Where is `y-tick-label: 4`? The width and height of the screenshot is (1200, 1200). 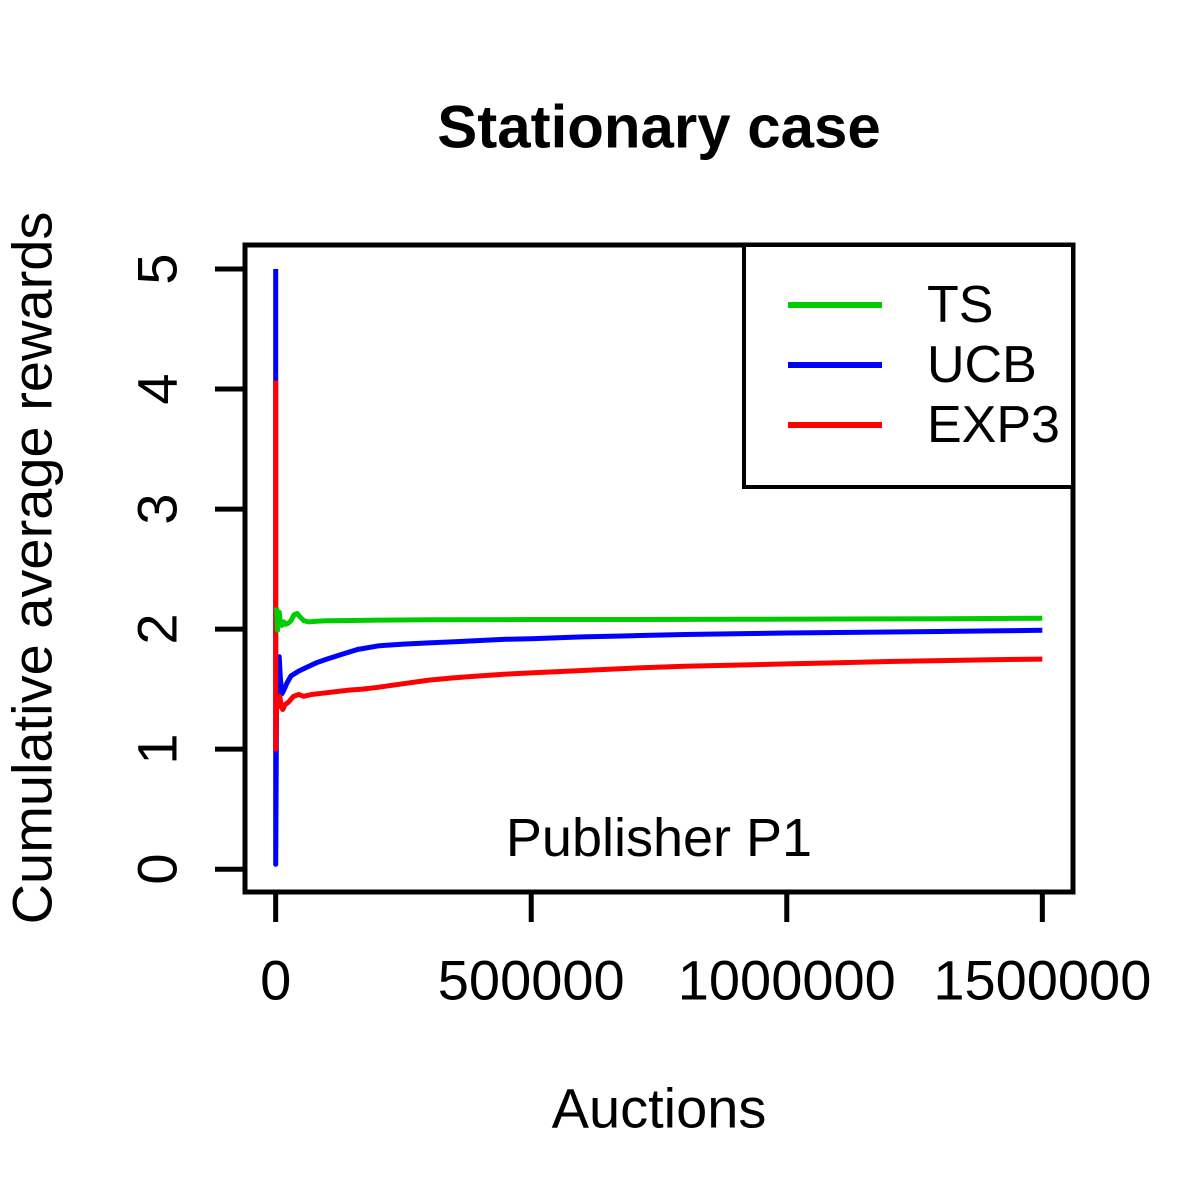 y-tick-label: 4 is located at coordinates (157, 389).